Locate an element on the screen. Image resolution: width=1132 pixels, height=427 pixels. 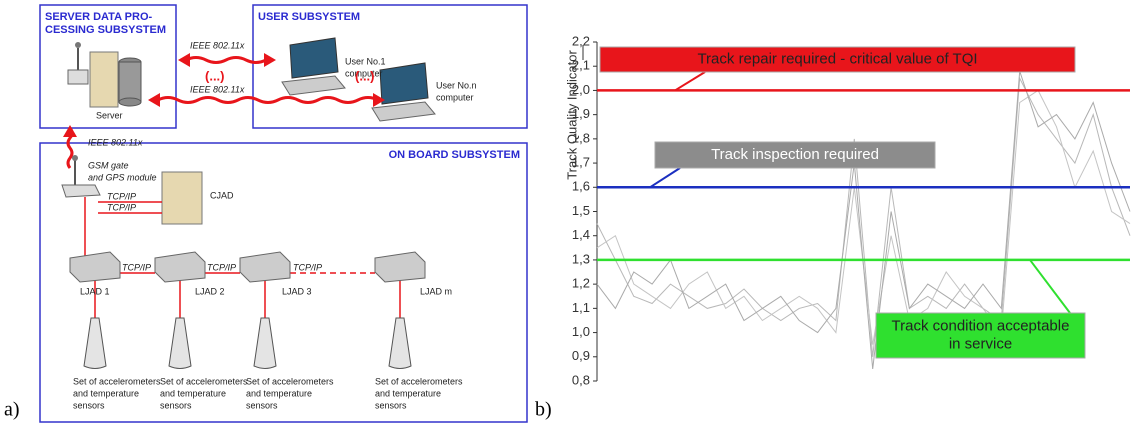
cjad-label: CJAD is located at coordinates (222, 195).